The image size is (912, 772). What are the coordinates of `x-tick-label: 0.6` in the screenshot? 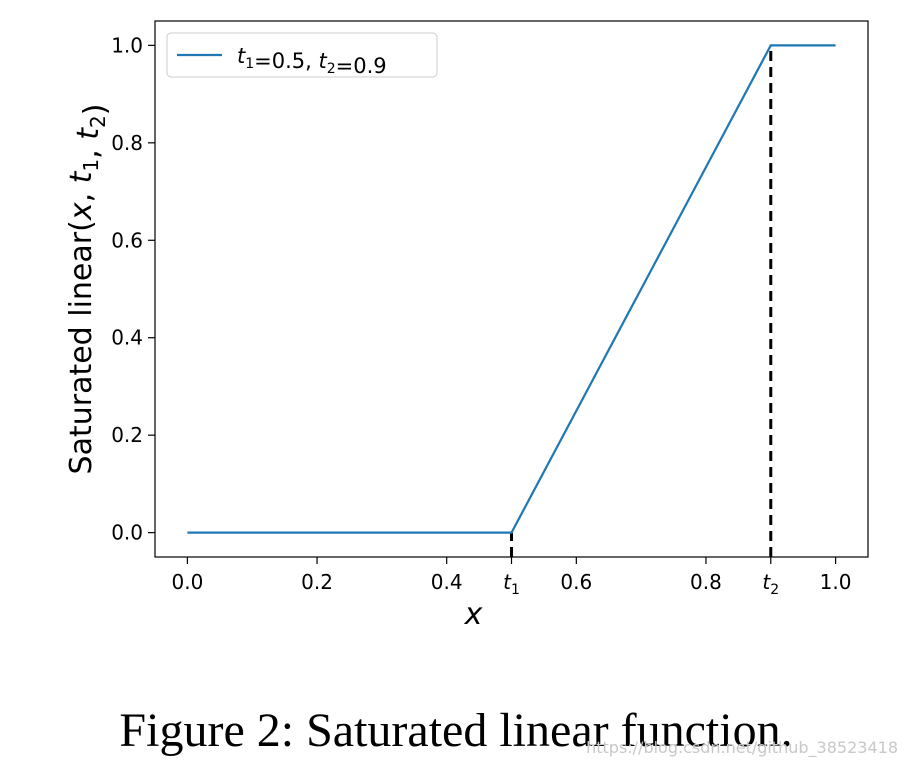 It's located at (576, 582).